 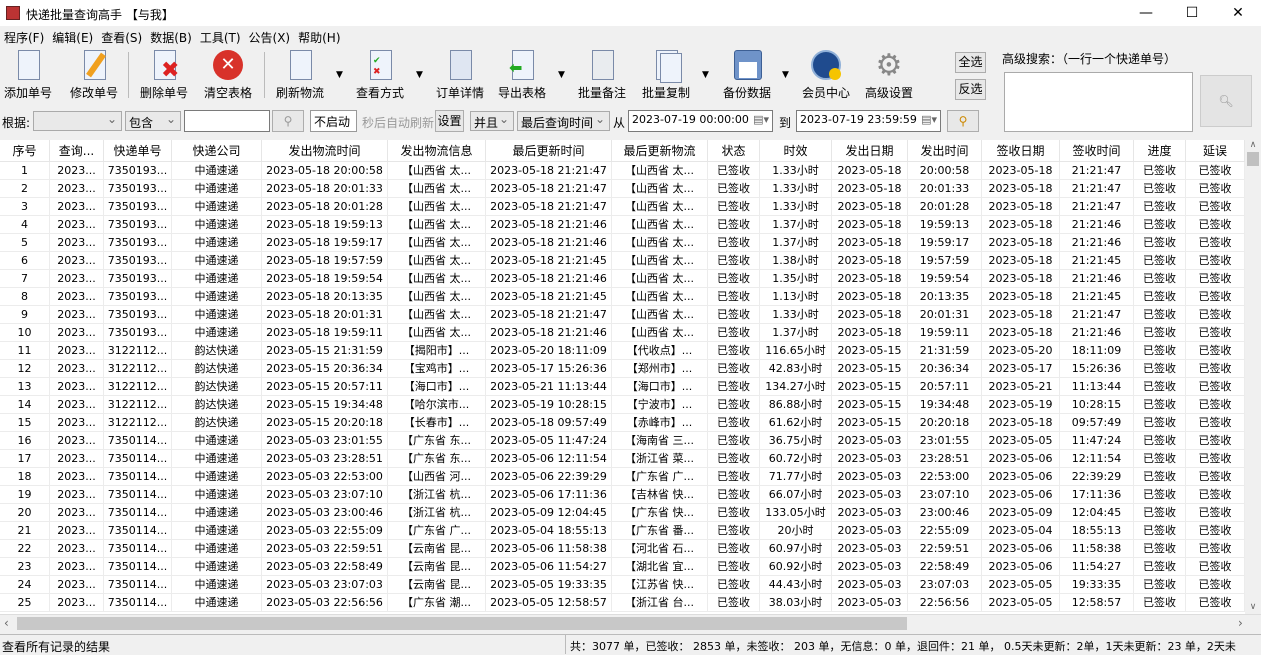 I want to click on horizontal-scrollbar: ‹ ›, so click(x=630, y=623).